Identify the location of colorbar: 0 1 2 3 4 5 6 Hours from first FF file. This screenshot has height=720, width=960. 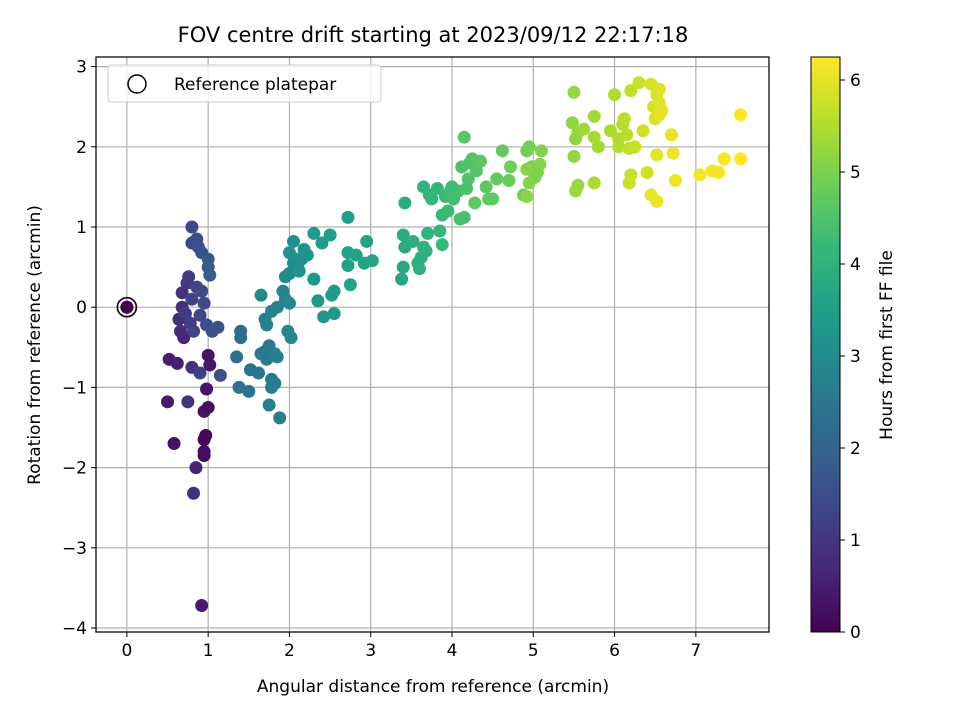
(853, 349).